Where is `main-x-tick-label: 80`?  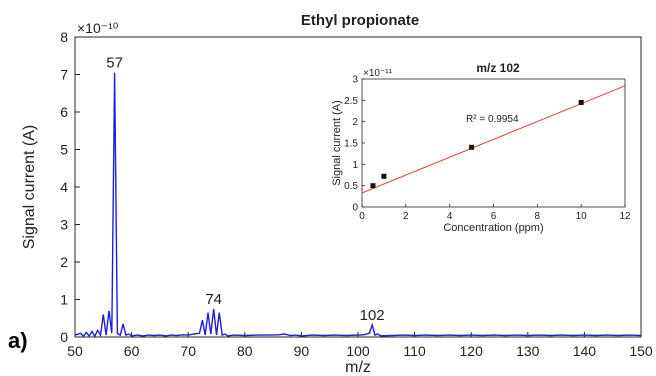
main-x-tick-label: 80 is located at coordinates (245, 351).